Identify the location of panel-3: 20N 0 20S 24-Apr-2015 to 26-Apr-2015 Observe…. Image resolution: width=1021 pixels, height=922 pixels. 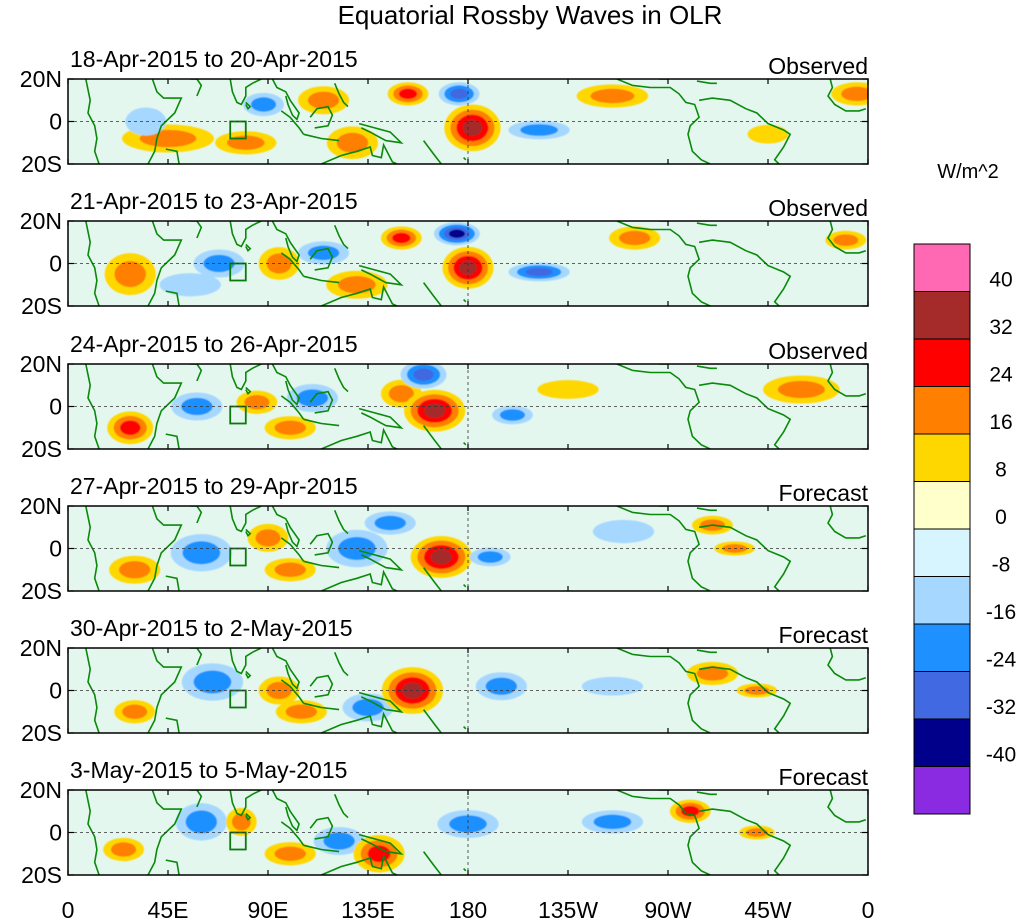
(444, 396).